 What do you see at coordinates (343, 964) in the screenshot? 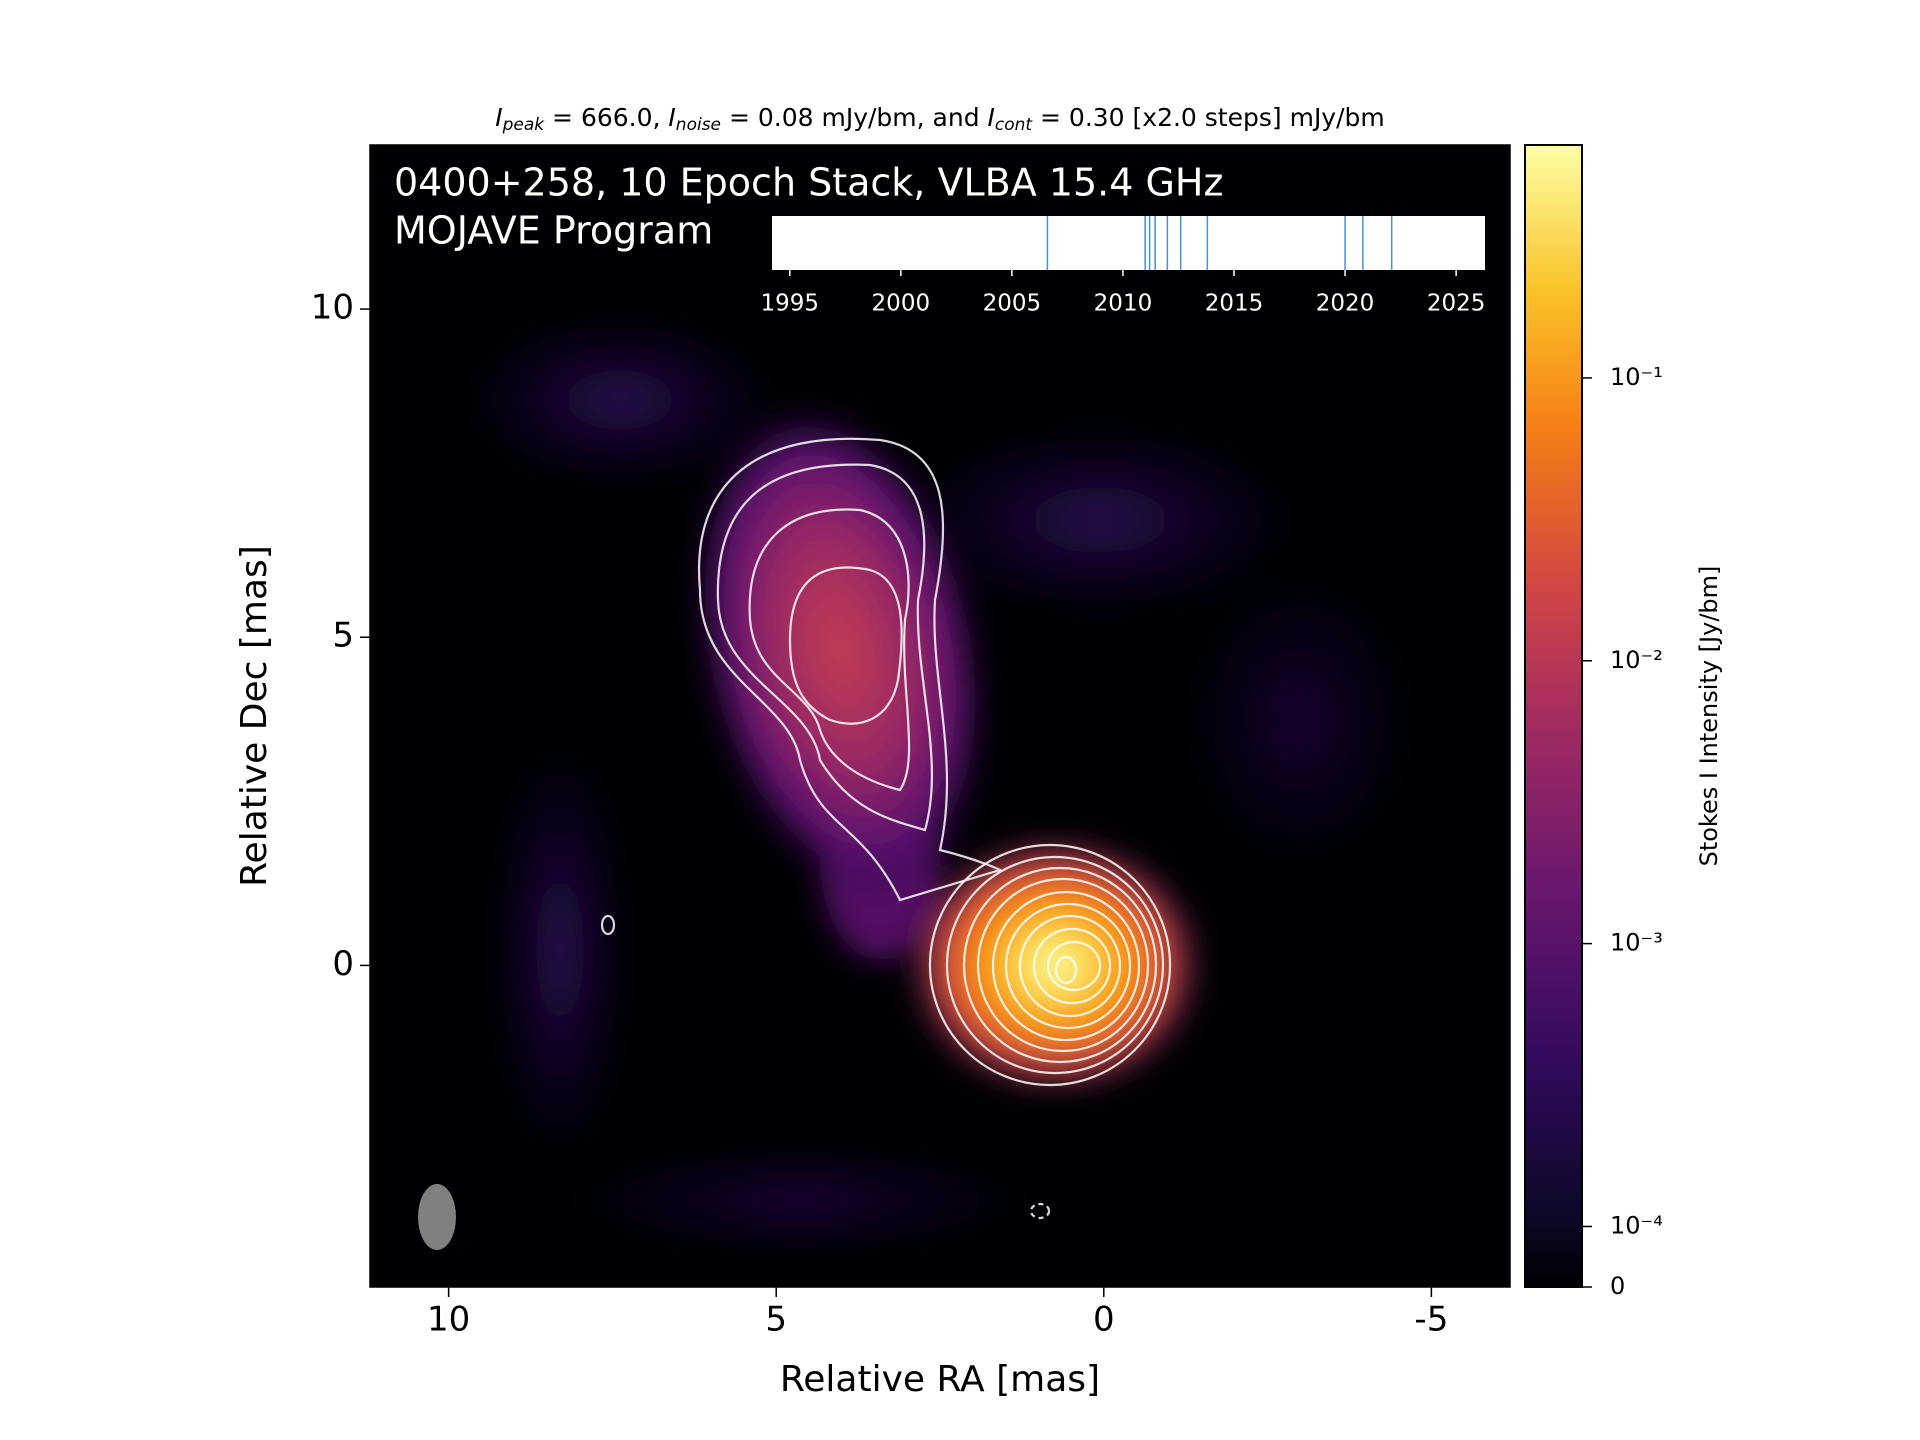
I see `y-tick-label: 0` at bounding box center [343, 964].